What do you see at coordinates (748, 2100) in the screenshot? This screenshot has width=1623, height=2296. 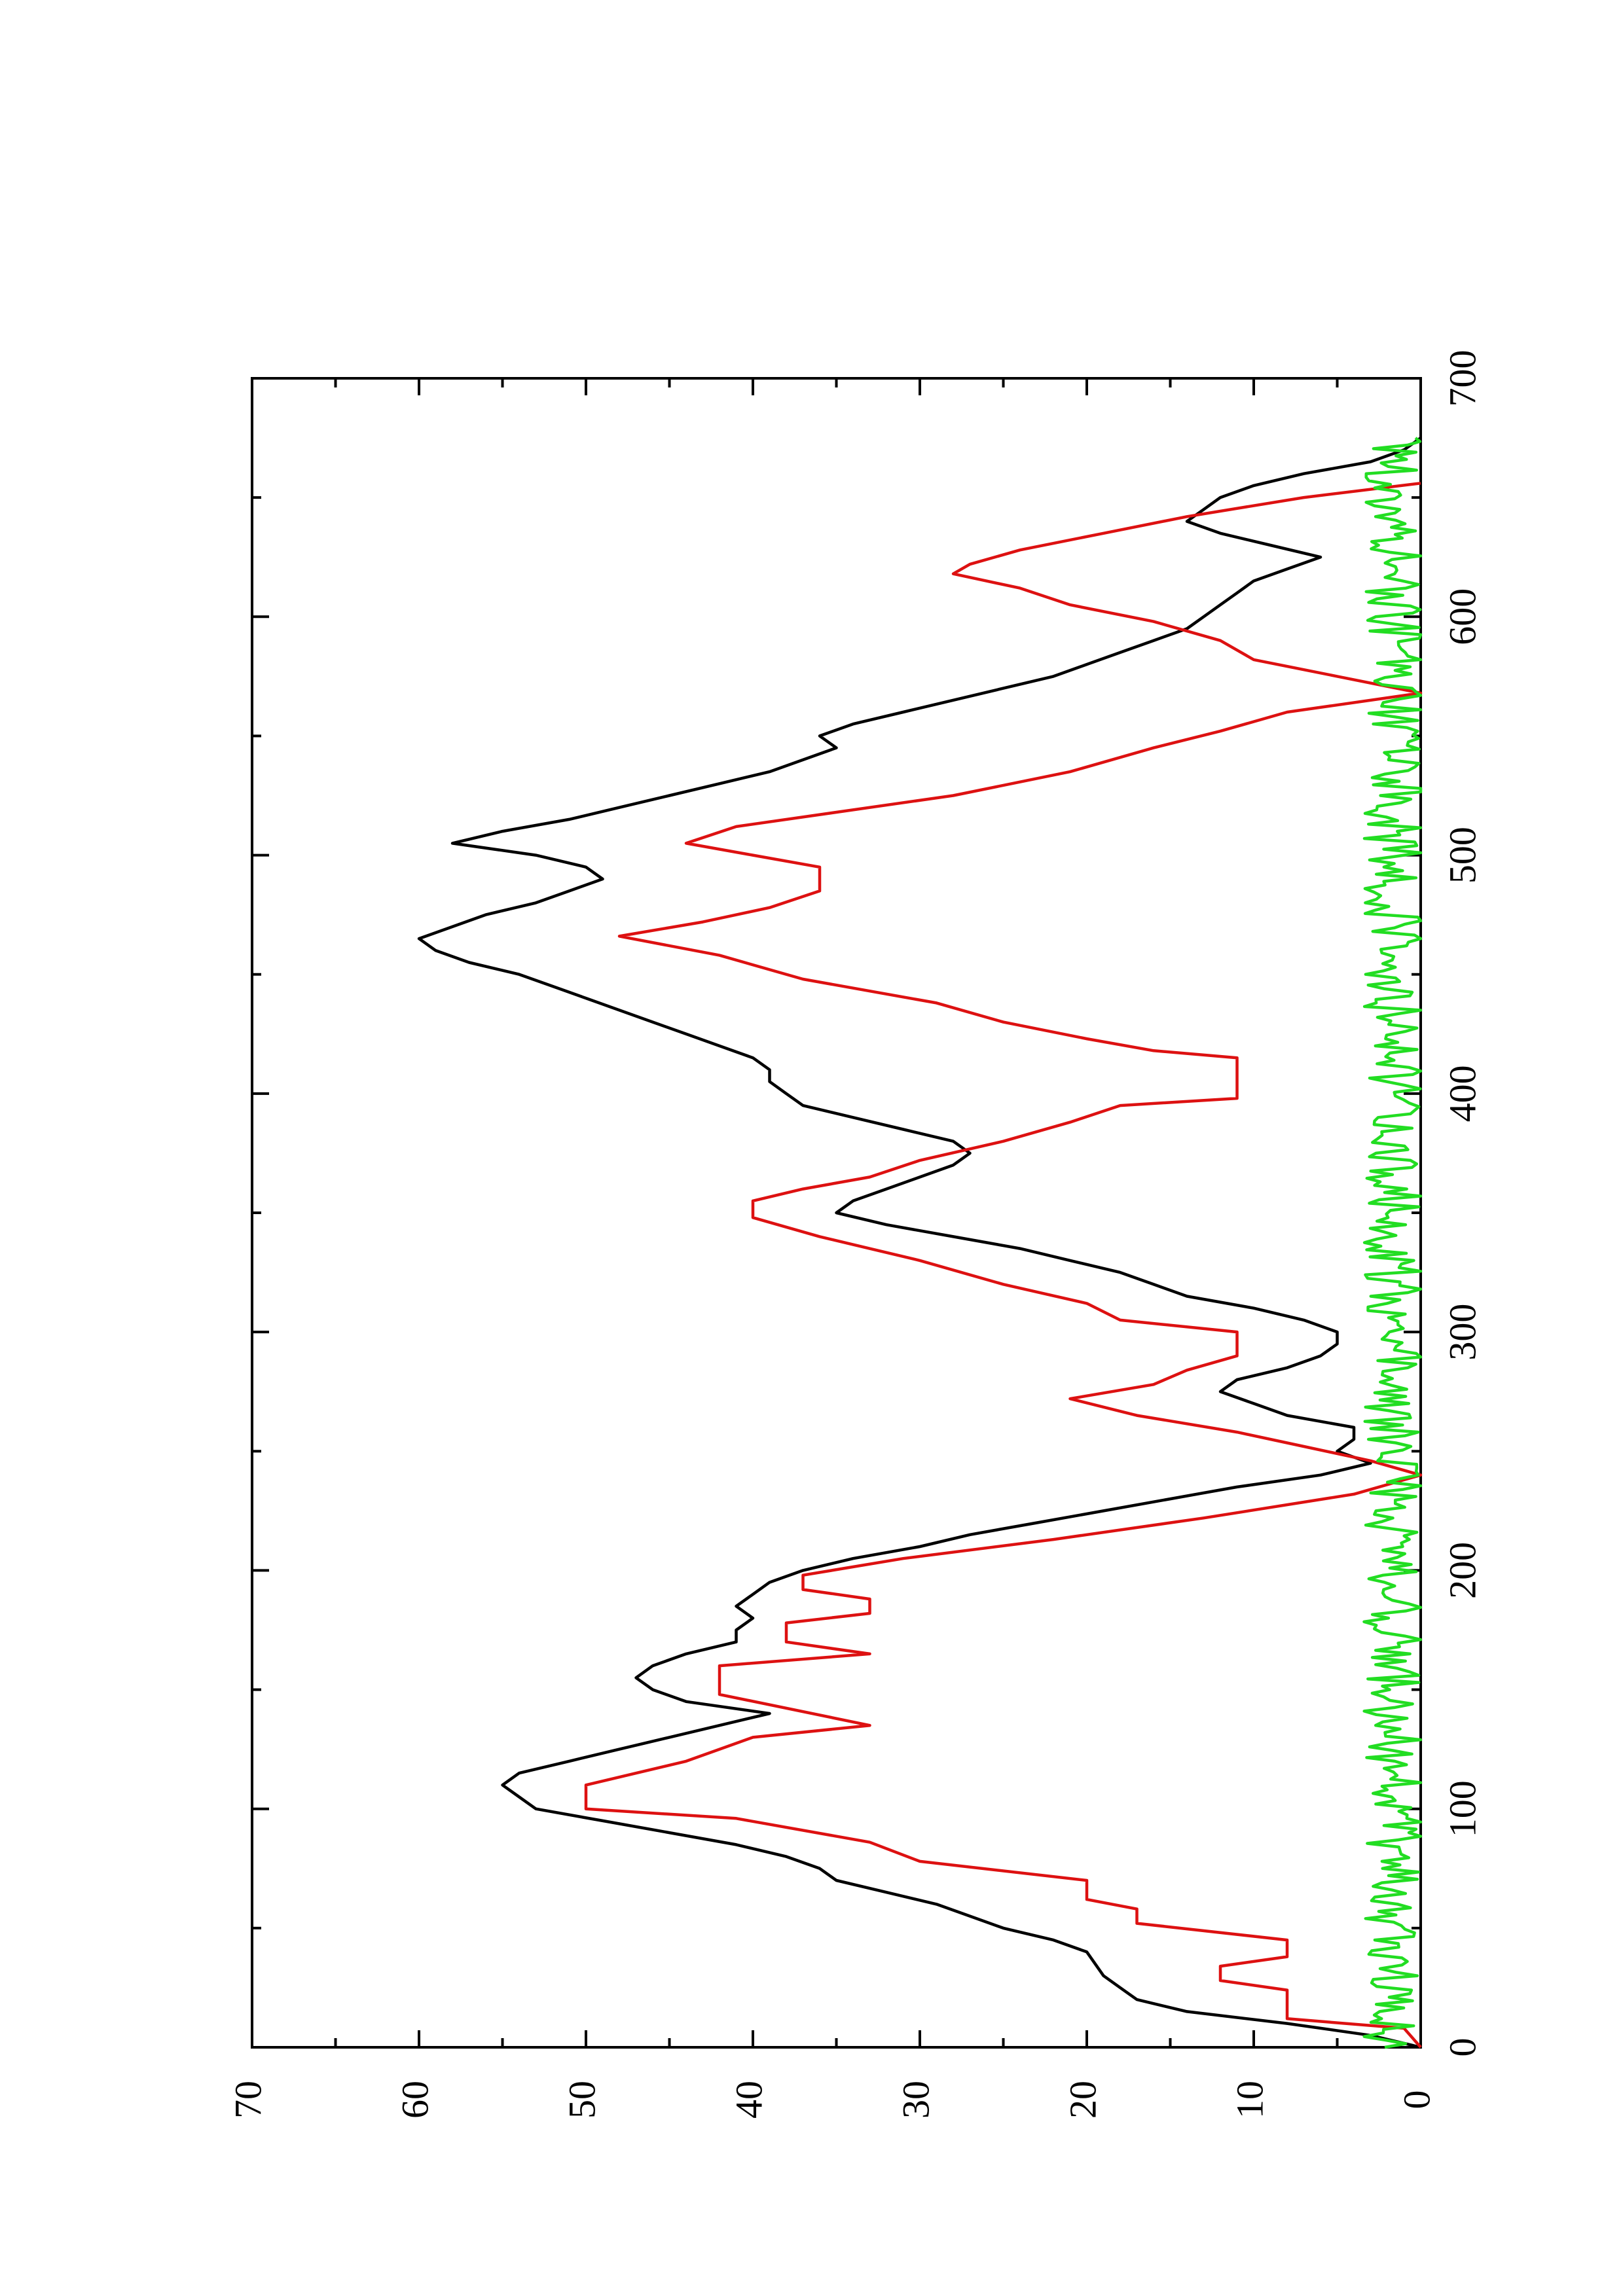 I see `y-tick-label: 40` at bounding box center [748, 2100].